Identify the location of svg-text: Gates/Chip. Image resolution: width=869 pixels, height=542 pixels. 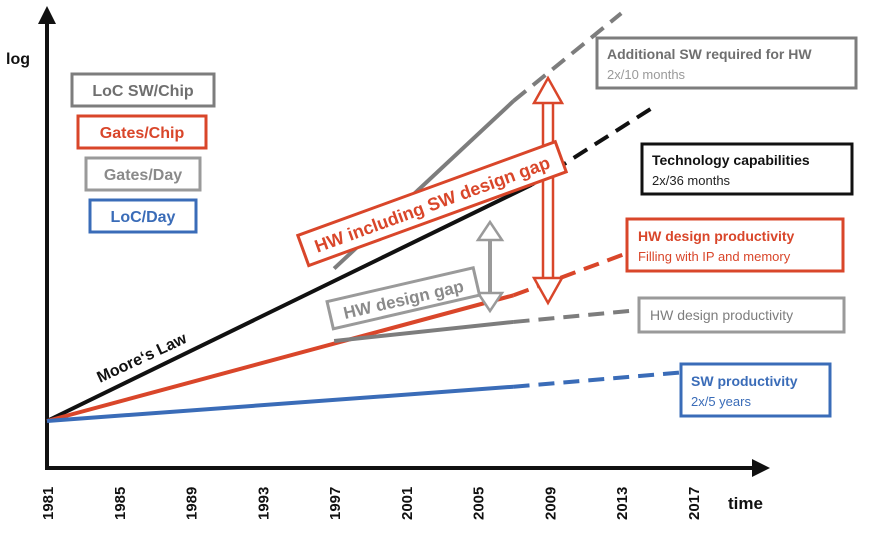
(142, 133).